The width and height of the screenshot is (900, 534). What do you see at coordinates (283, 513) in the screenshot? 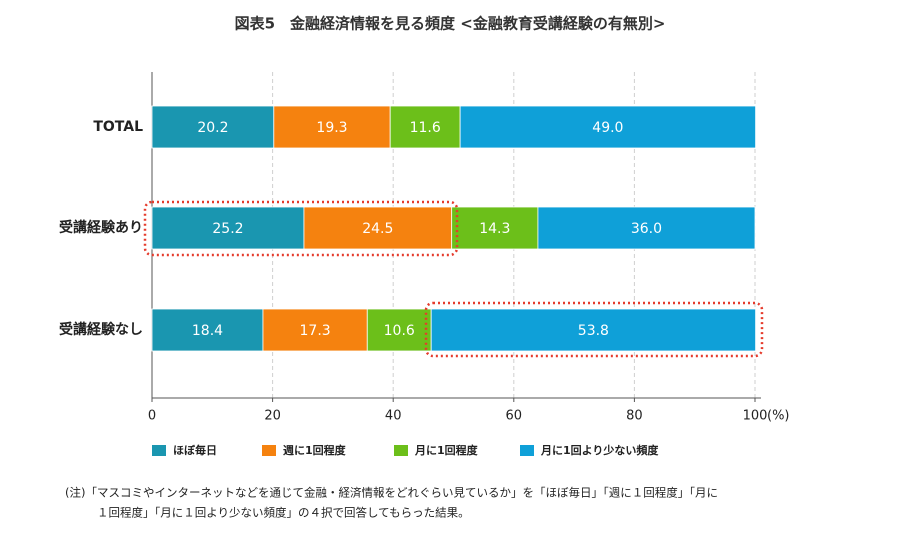
I see `note: １回程度」「月に１回より少ない頻度」の４択で回答してもらった結果。` at bounding box center [283, 513].